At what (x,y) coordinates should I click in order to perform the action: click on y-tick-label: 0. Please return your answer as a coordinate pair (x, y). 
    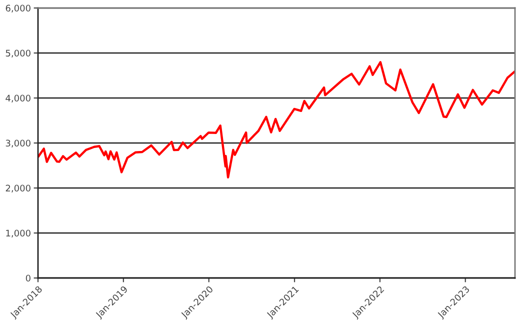
    Looking at the image, I should click on (28, 278).